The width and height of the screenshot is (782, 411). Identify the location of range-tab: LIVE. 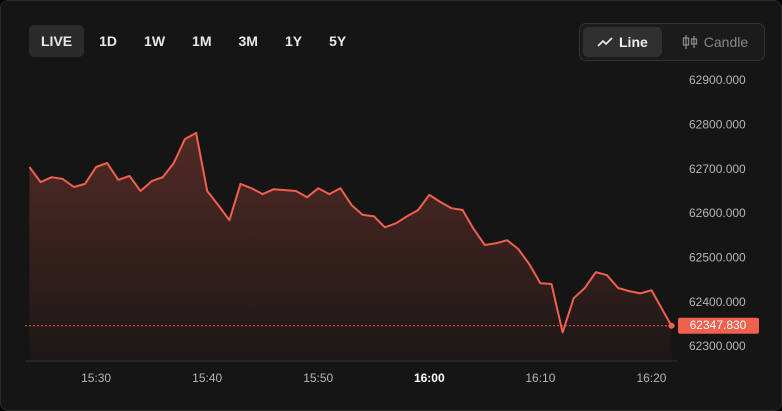
(57, 41).